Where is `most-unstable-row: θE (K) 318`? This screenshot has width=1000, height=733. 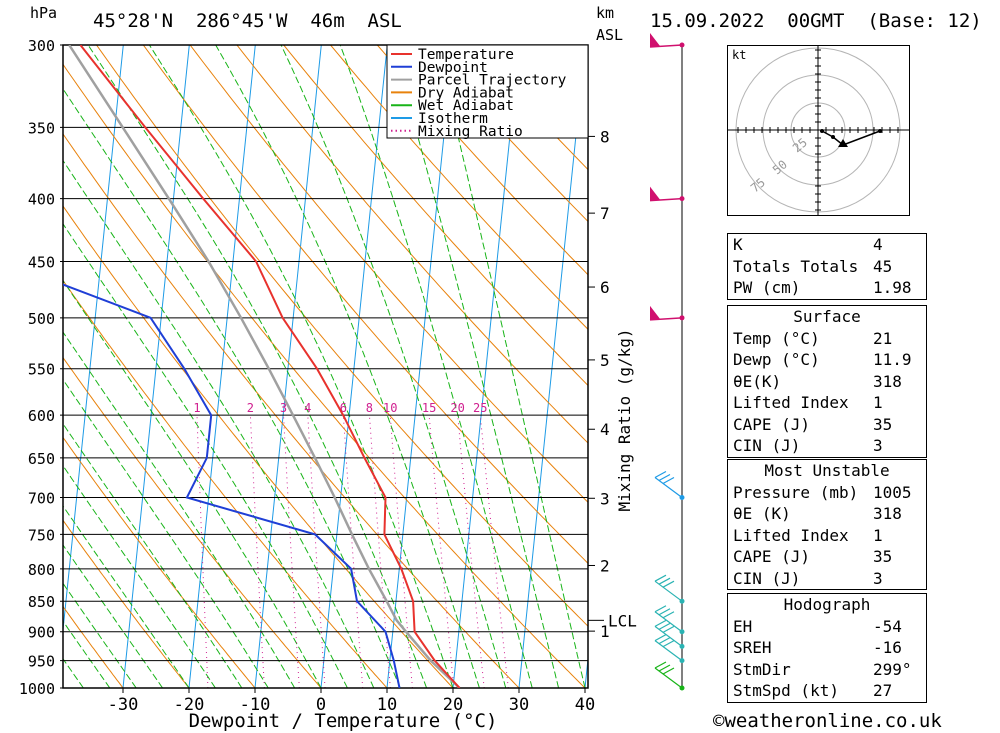
most-unstable-row: θE (K) 318 is located at coordinates (827, 514).